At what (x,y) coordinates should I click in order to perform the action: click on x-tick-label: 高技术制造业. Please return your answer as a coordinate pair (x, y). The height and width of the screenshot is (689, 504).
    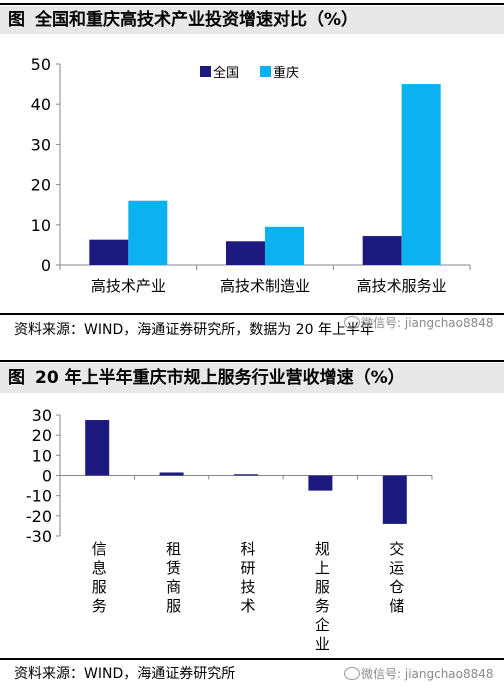
    Looking at the image, I should click on (265, 286).